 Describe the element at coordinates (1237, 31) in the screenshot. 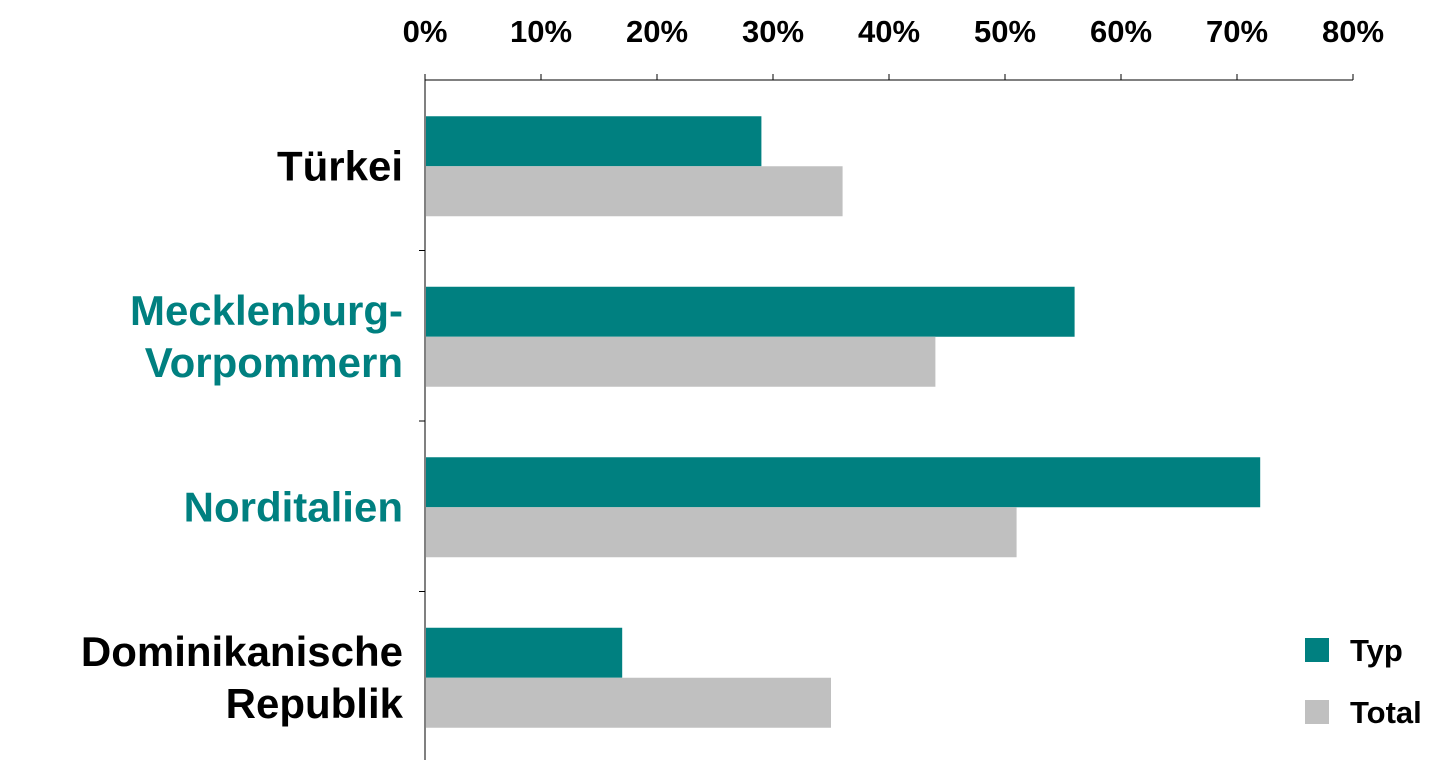

I see `x-tick-label: 70%` at that location.